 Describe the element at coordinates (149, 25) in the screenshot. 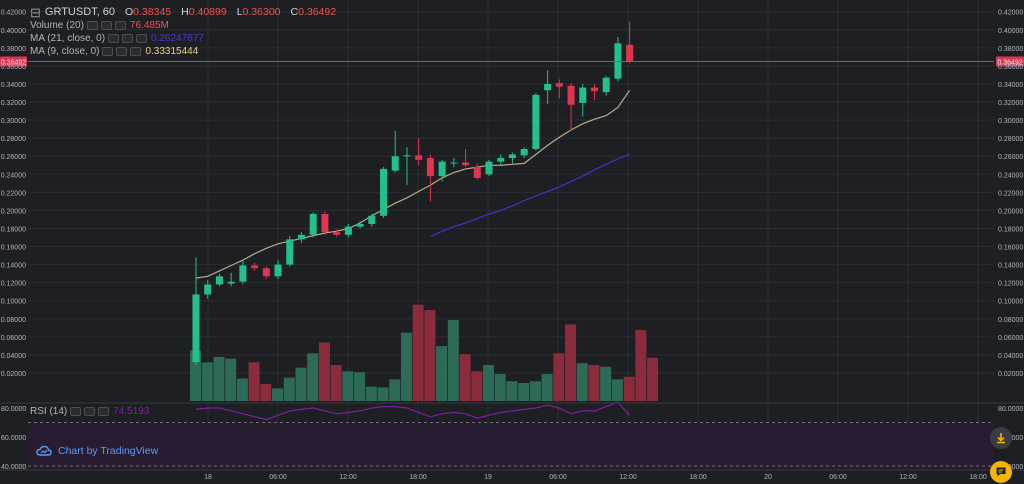

I see `volume-legend-value: 76.485M` at that location.